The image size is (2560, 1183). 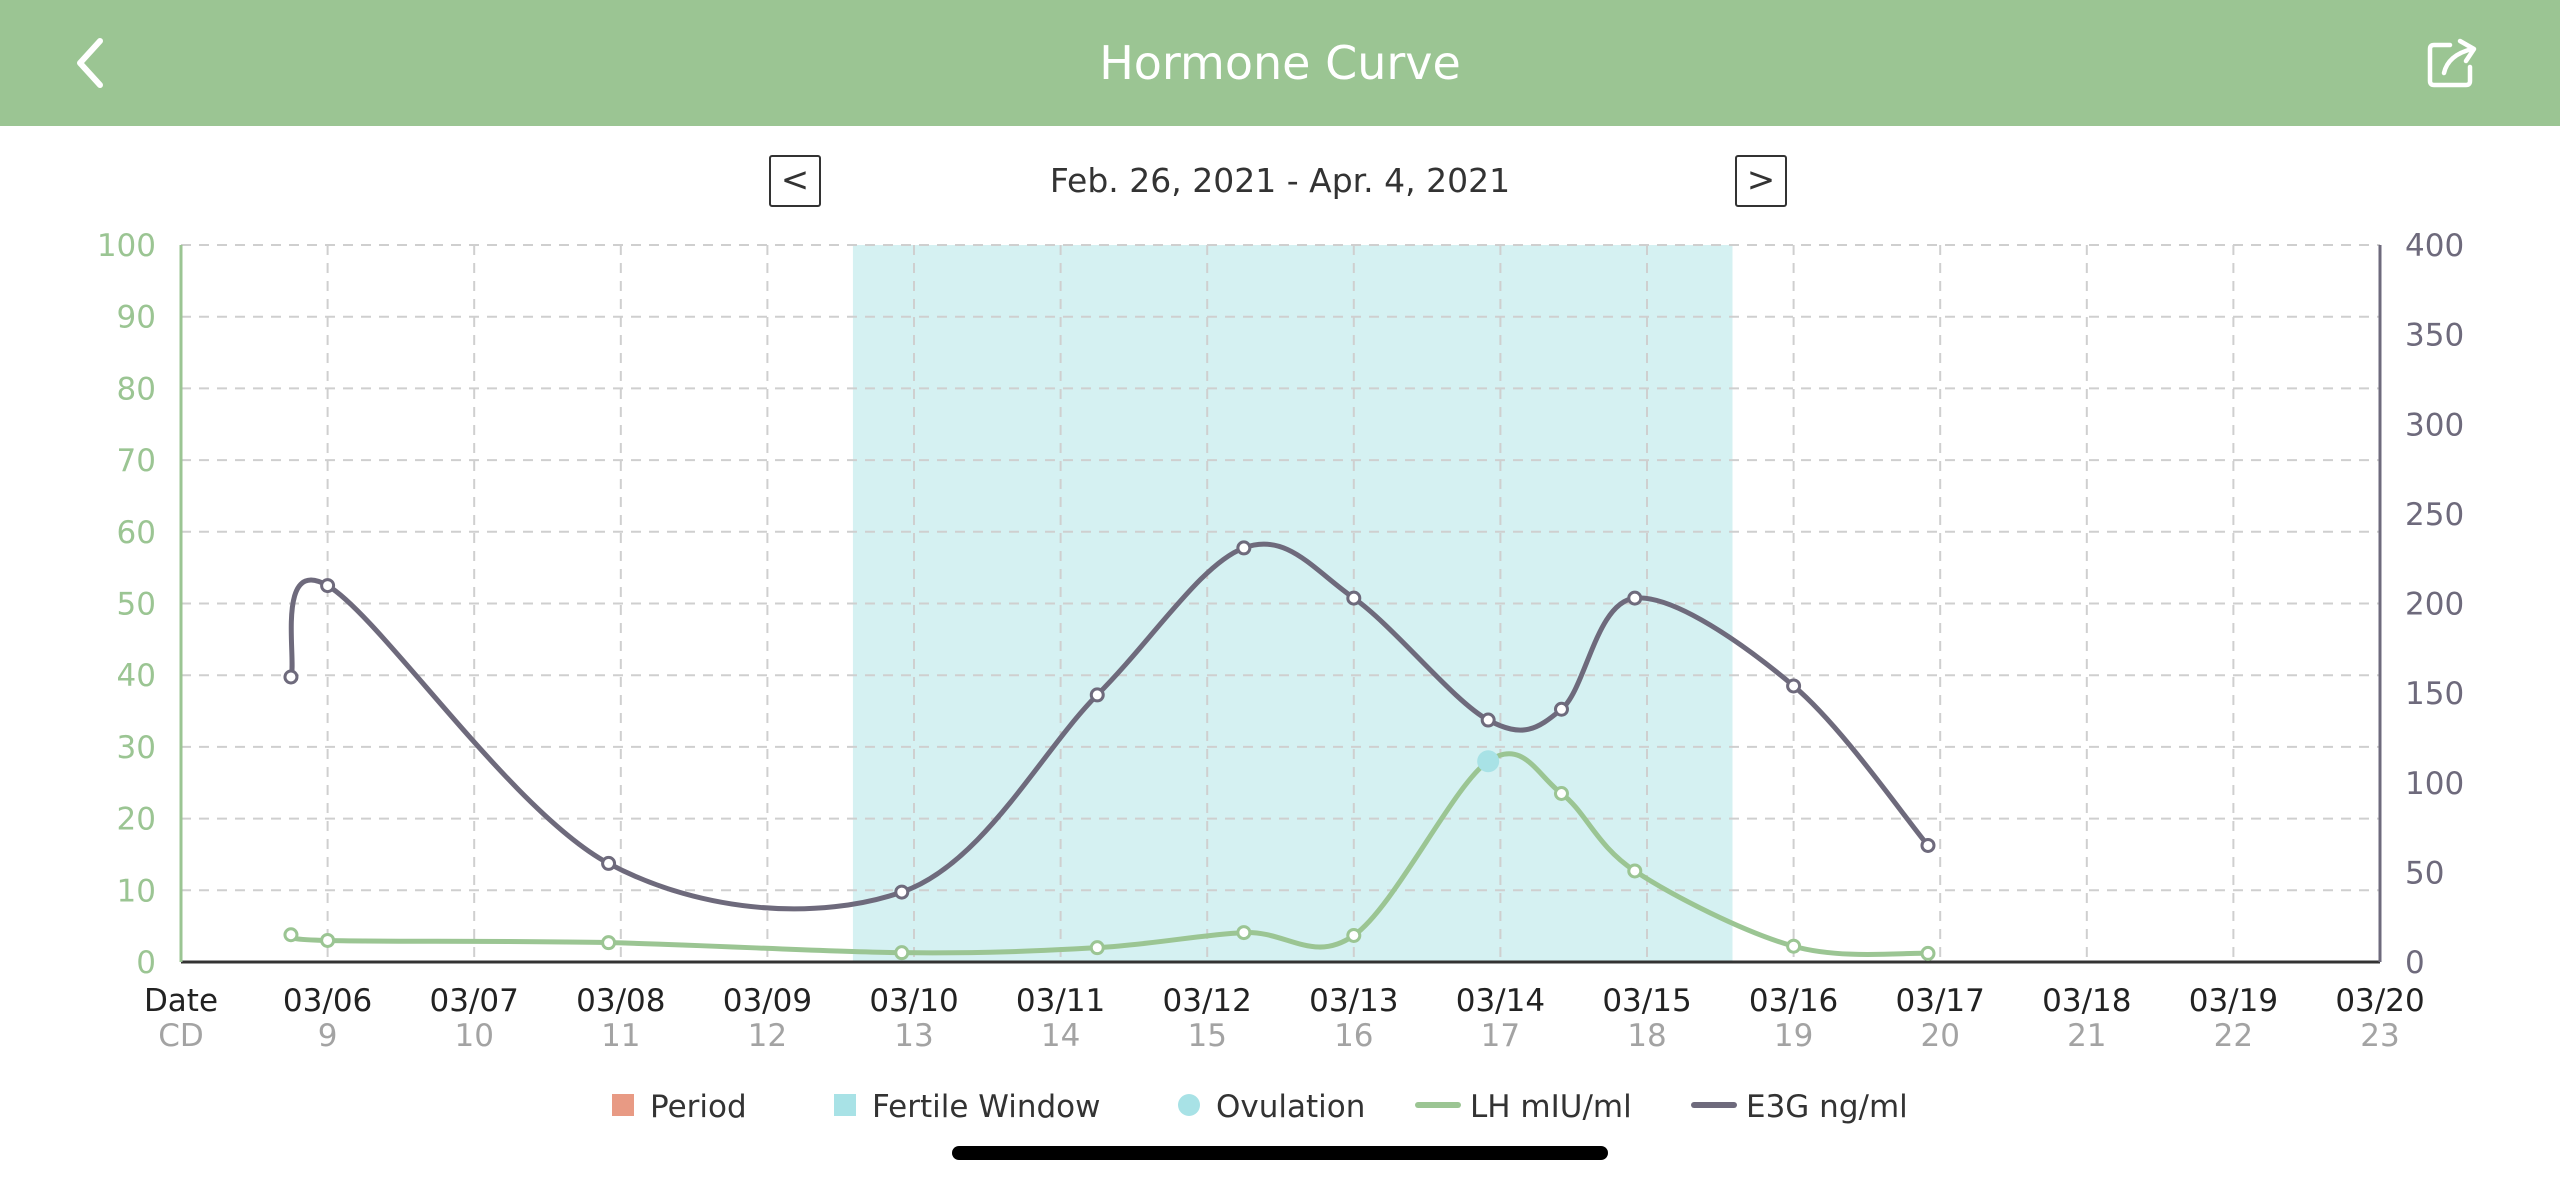 I want to click on y-left-tick-label: 70, so click(x=136, y=461).